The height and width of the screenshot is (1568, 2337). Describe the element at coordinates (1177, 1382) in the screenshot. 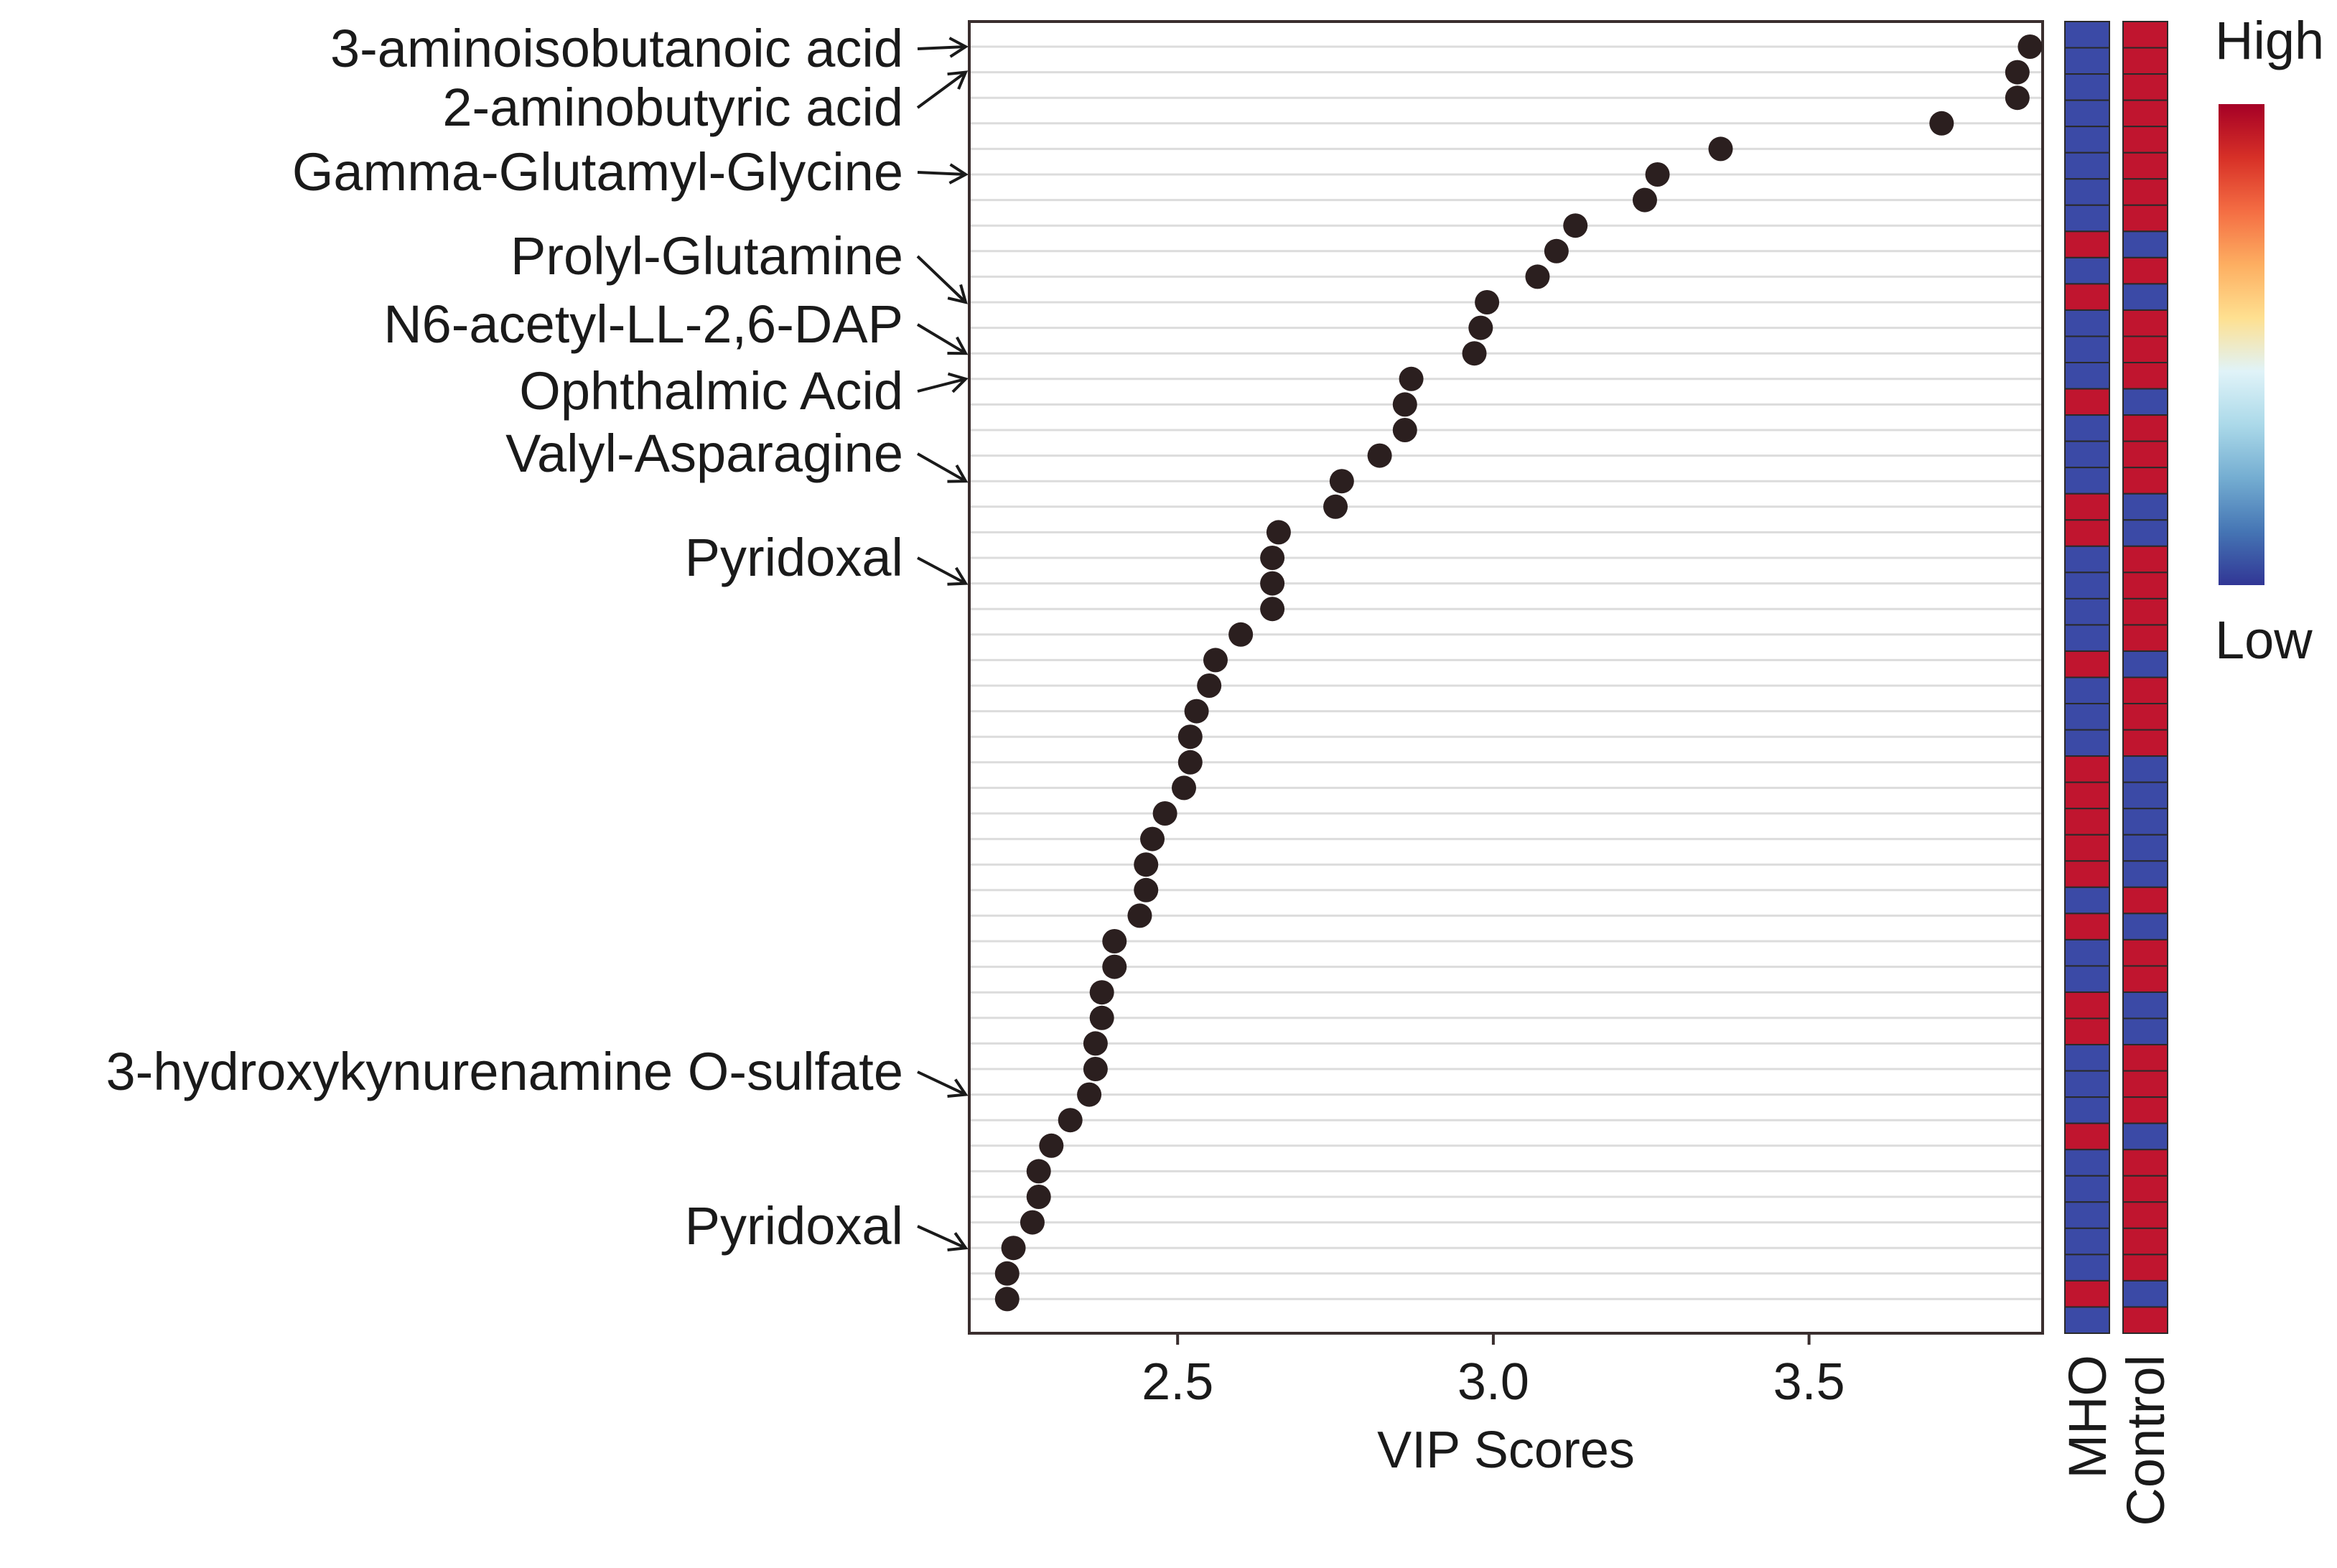

I see `x-tick-label: 2.5` at that location.